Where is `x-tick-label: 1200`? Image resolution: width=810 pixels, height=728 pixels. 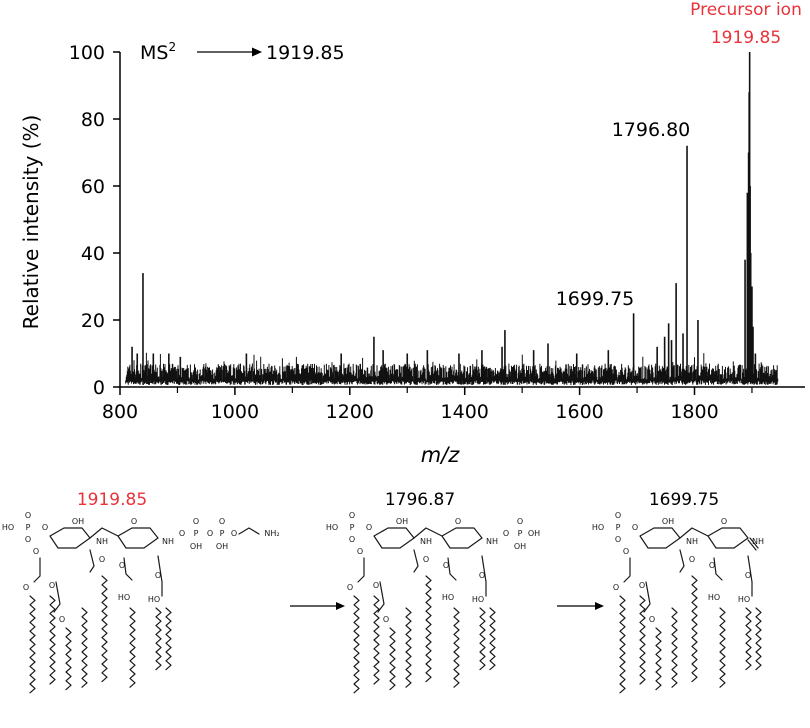 x-tick-label: 1200 is located at coordinates (350, 412).